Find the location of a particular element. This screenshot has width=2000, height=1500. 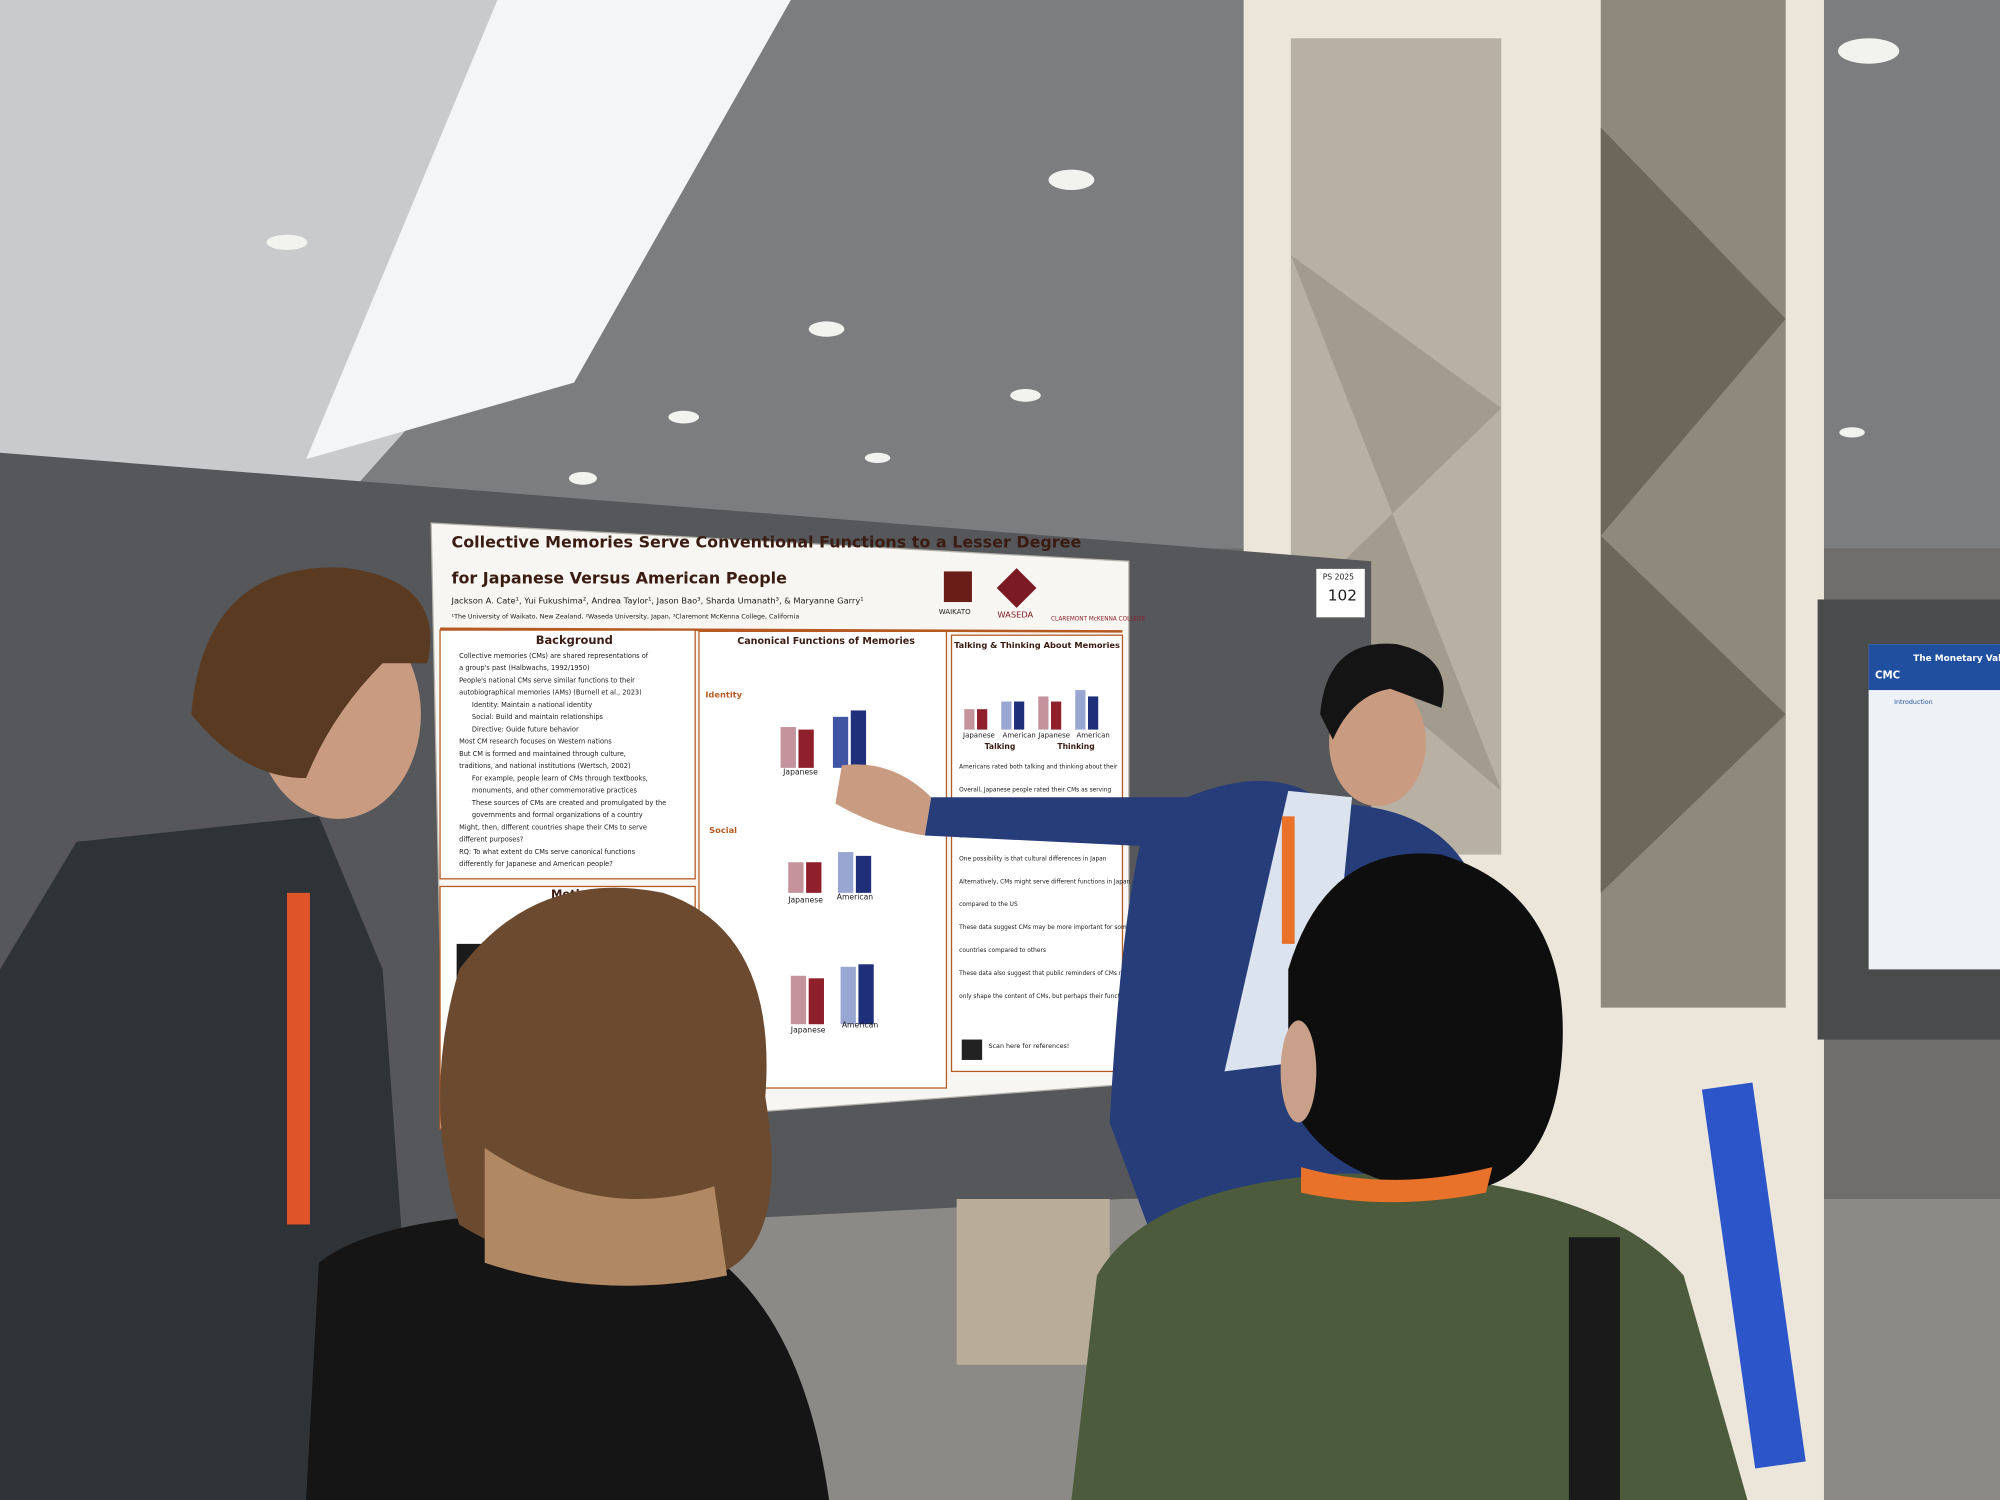

panel-label: Identity is located at coordinates (723, 695).